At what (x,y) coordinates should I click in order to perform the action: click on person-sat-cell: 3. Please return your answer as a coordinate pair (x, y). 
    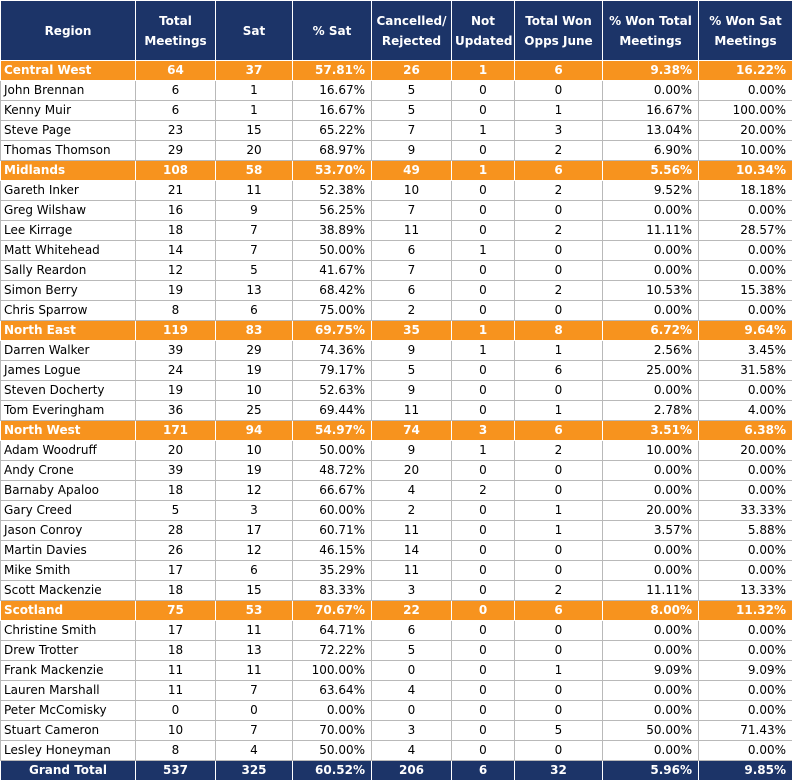
    Looking at the image, I should click on (254, 510).